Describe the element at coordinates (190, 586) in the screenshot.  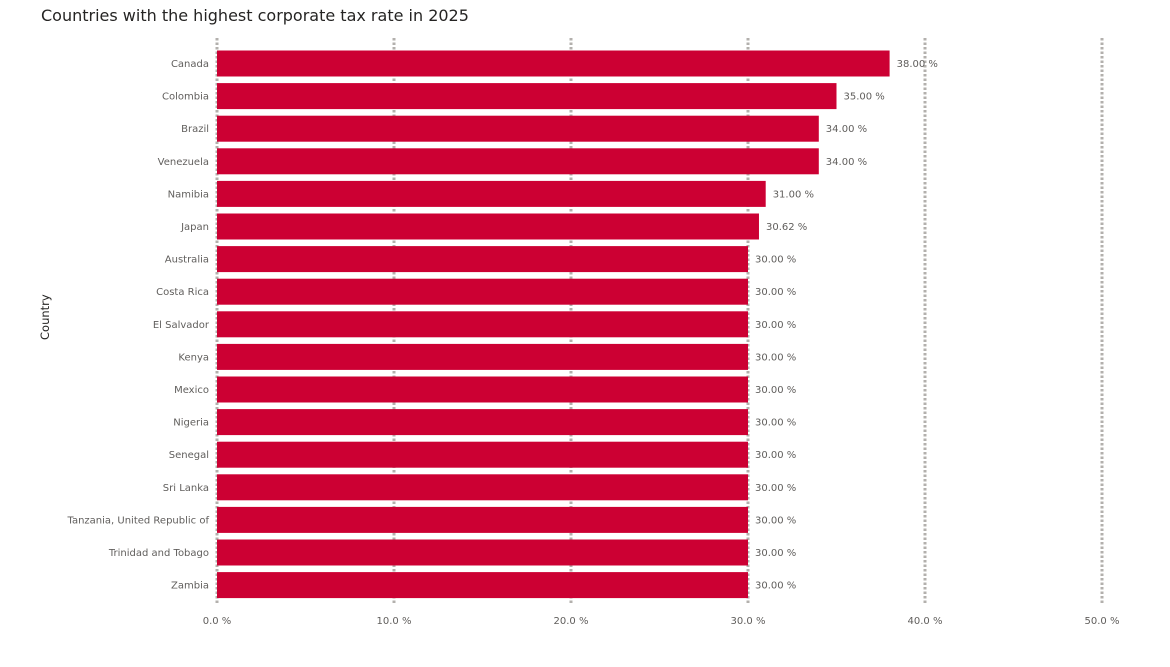
I see `category-label: Zambia` at that location.